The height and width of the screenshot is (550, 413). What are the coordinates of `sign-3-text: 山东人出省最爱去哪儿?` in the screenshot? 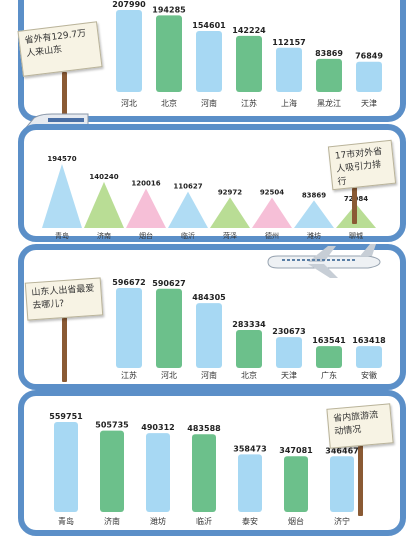 It's located at (63, 297).